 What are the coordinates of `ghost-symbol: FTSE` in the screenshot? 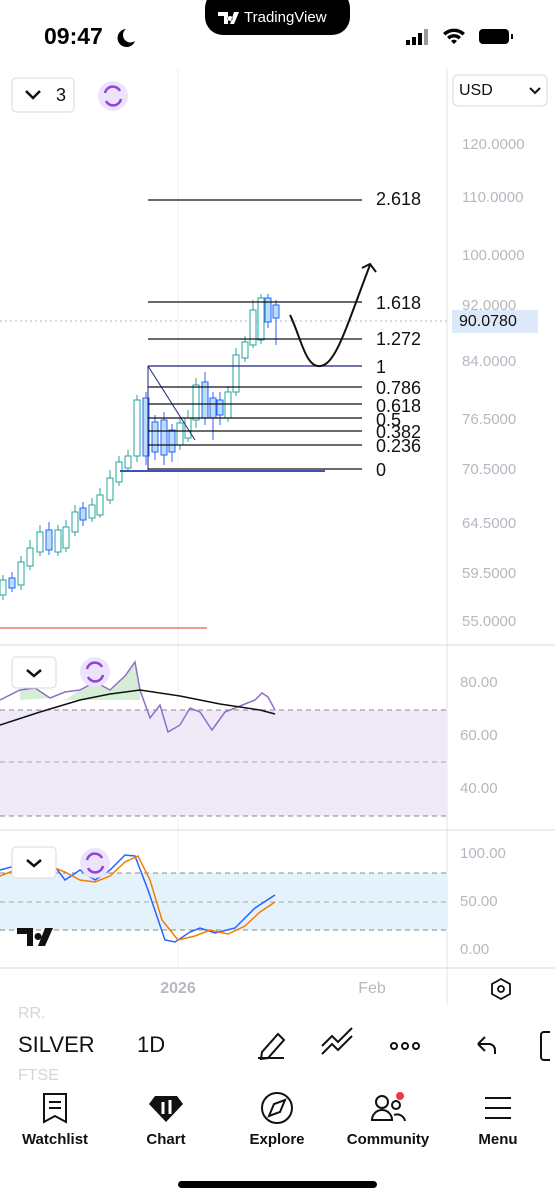 It's located at (38, 1075).